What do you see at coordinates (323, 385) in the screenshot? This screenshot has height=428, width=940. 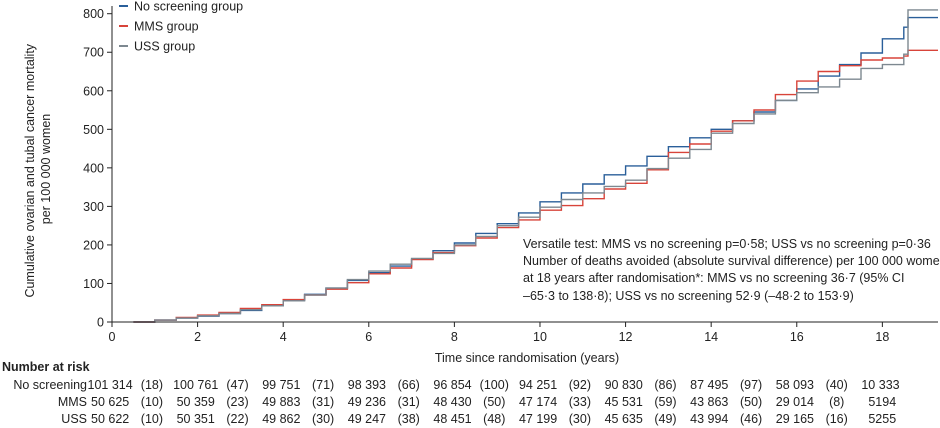 I see `risk-cell: (71)` at bounding box center [323, 385].